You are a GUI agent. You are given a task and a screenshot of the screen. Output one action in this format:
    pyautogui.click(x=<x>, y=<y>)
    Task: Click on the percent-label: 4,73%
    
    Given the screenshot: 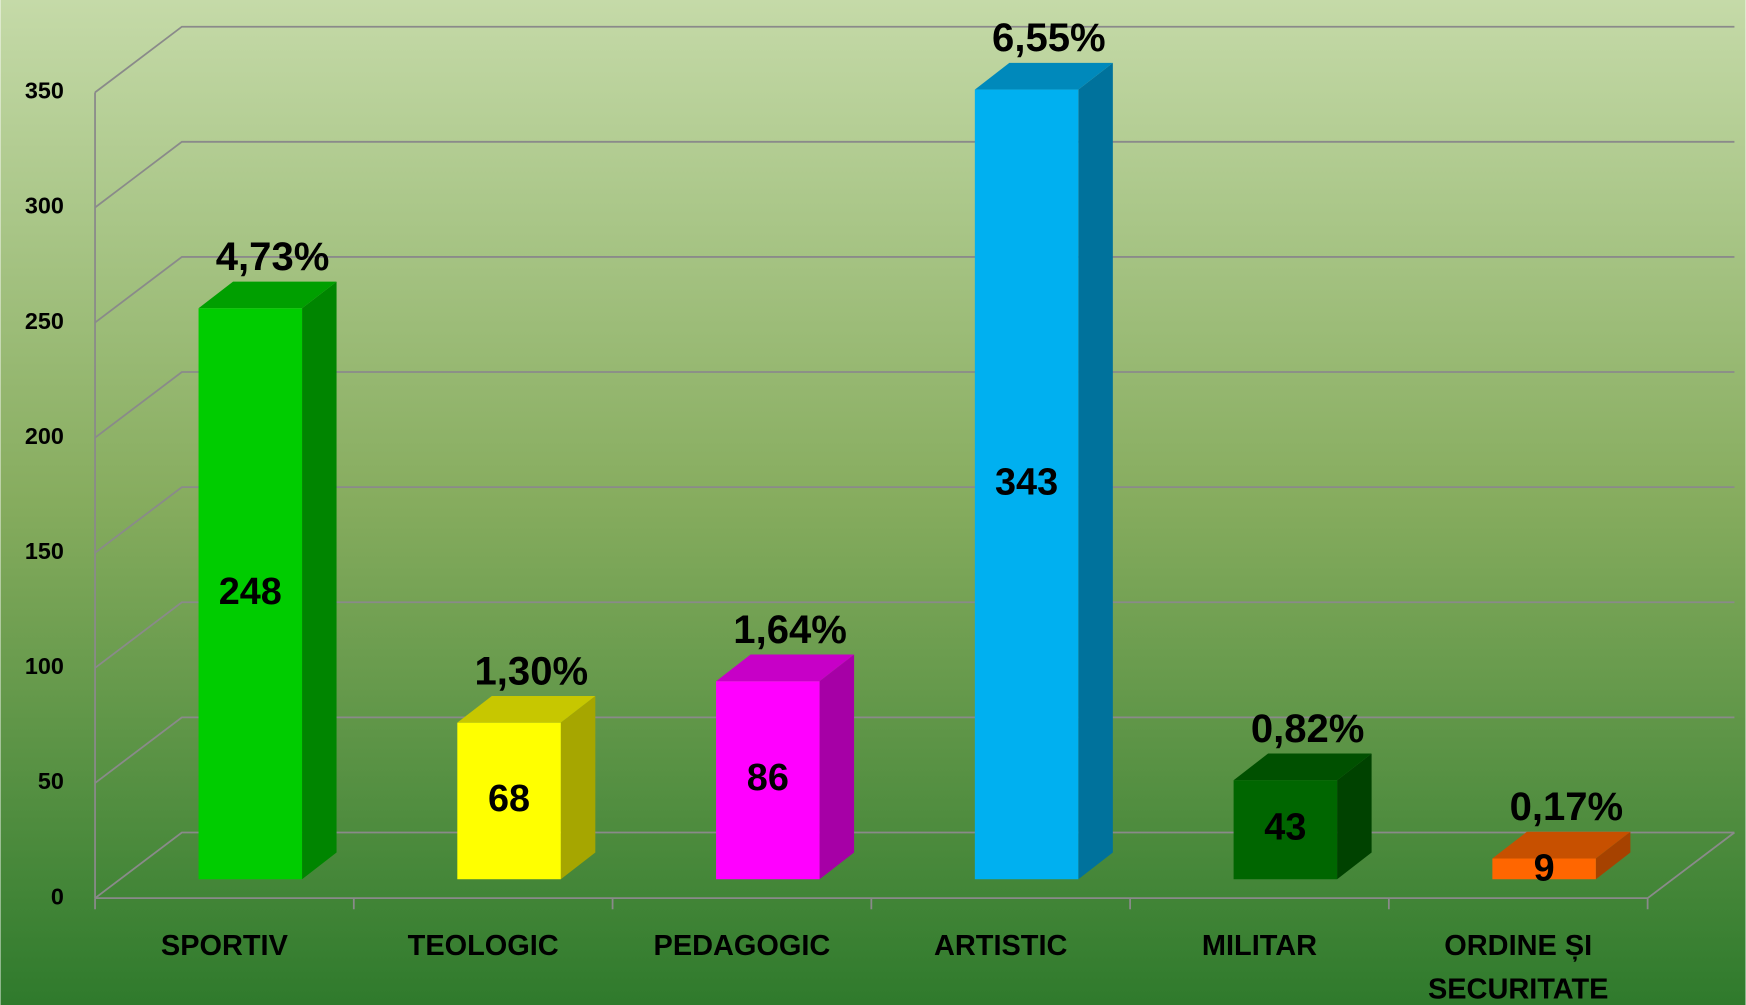 What is the action you would take?
    pyautogui.click(x=273, y=257)
    